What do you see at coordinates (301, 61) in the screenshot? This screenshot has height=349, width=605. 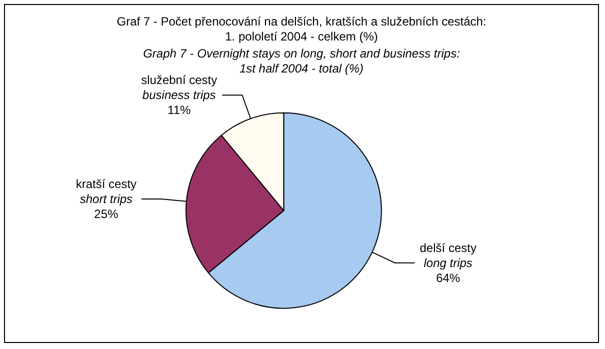 I see `chart-subtitle: Graph 7 - Overnight stays on long, short and business trips: 1st half 2004 - total (%)` at bounding box center [301, 61].